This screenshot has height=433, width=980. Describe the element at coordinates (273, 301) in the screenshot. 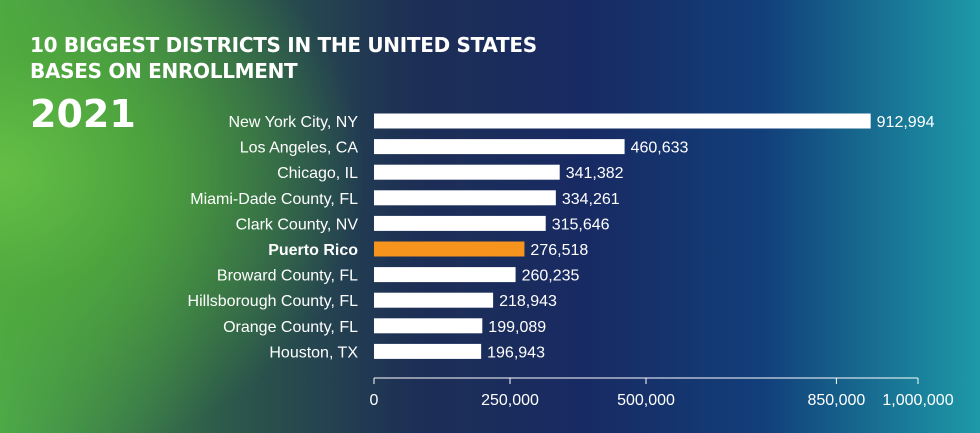

I see `category-label: Hillsborough County, FL` at that location.